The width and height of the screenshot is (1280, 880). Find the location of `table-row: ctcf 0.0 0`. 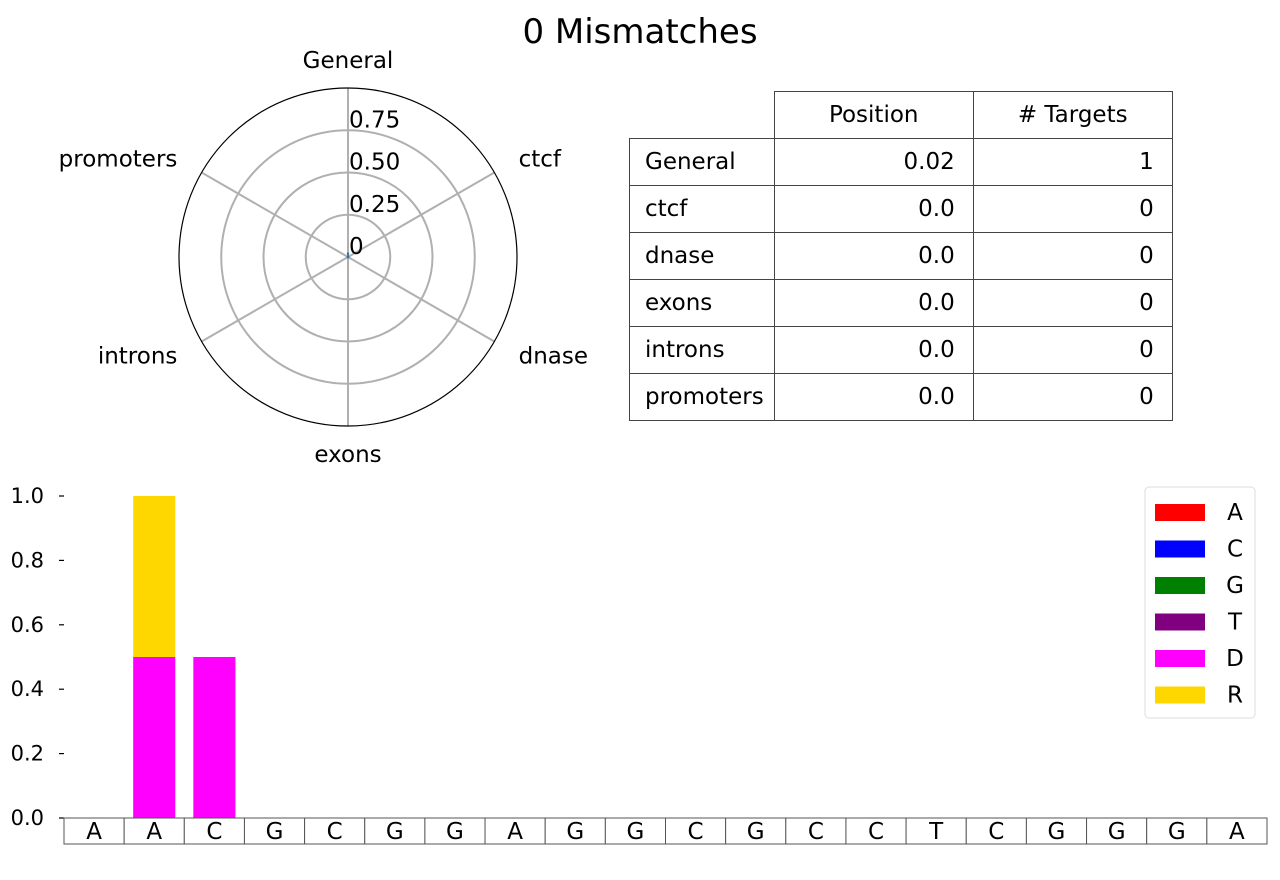

table-row: ctcf 0.0 0 is located at coordinates (901, 209).